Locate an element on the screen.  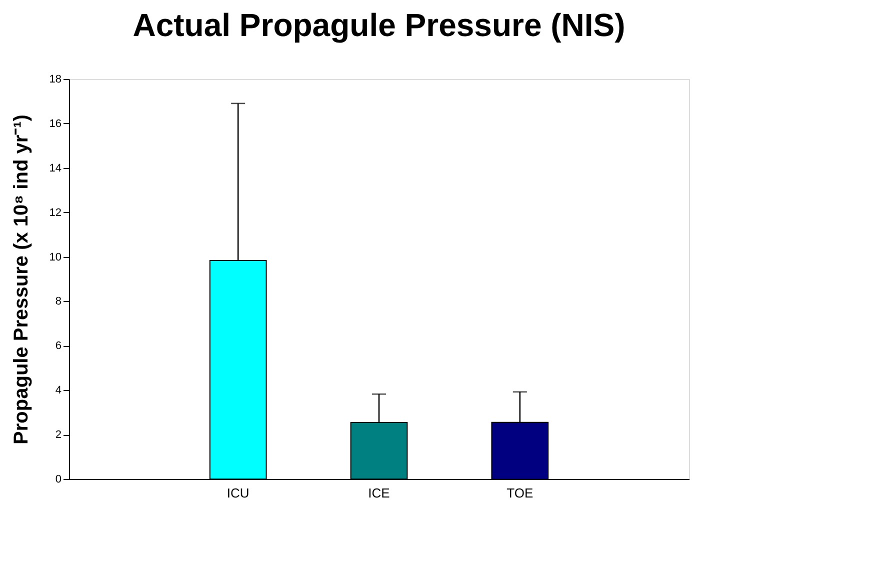
y-tick-label: 0 is located at coordinates (58, 480).